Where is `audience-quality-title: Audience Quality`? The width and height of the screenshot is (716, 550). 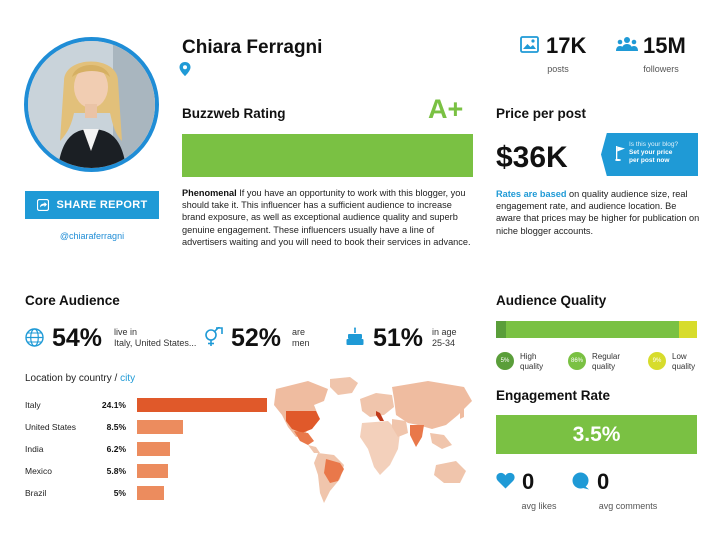 audience-quality-title: Audience Quality is located at coordinates (551, 300).